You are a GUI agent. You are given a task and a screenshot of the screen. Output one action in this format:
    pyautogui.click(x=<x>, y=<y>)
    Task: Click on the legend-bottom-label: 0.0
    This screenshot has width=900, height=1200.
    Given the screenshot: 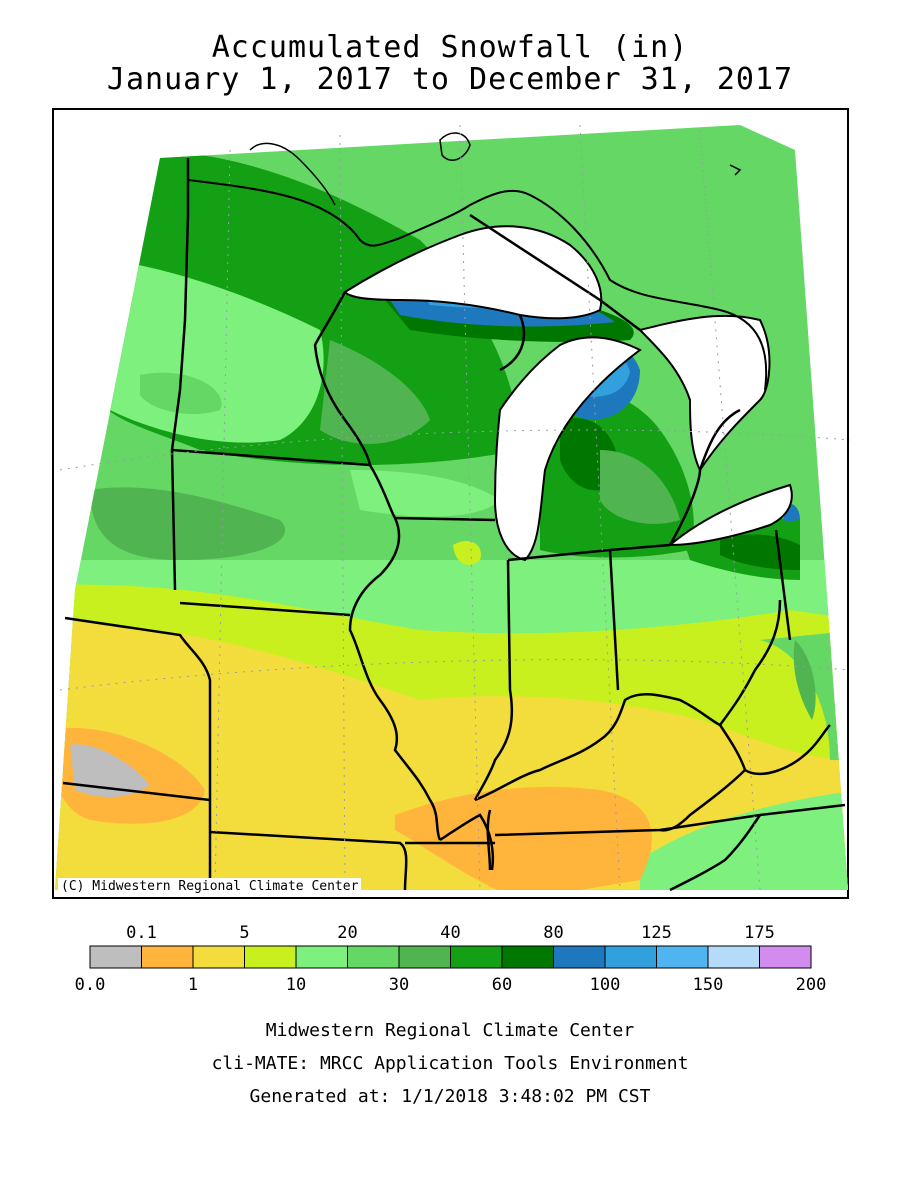 What is the action you would take?
    pyautogui.click(x=90, y=985)
    